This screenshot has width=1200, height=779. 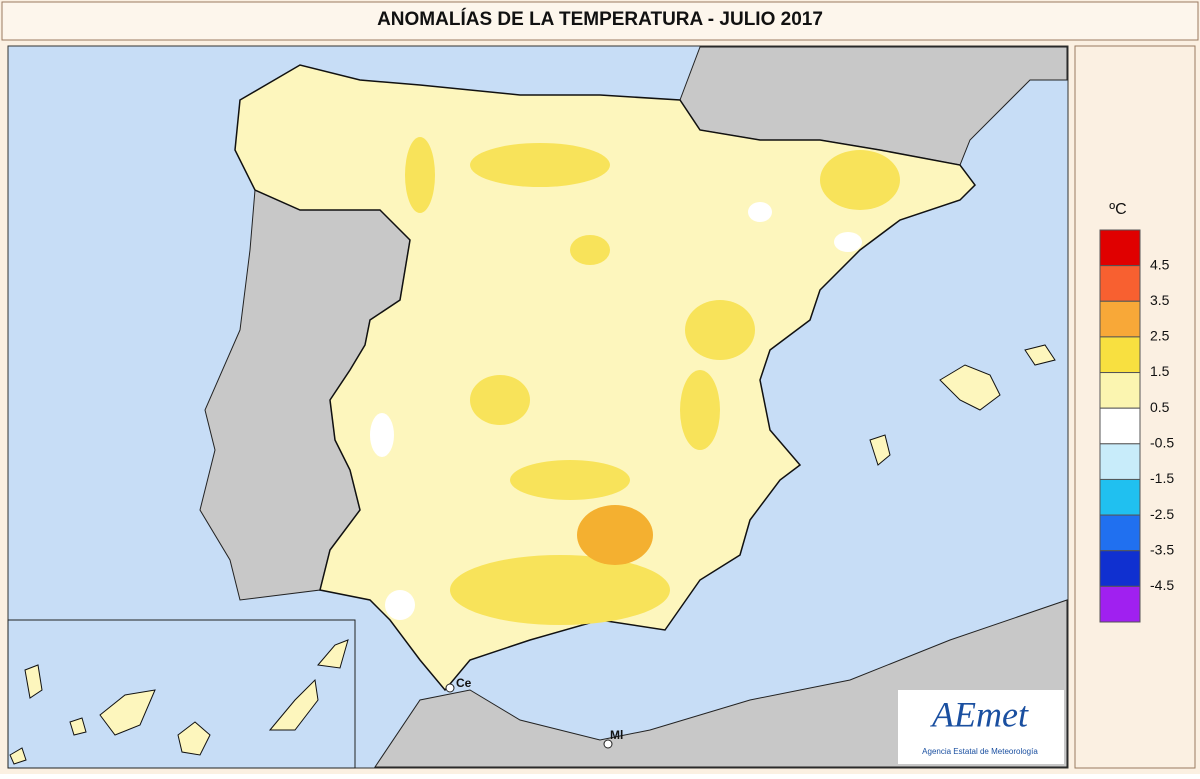 I want to click on legend-label: 3.5, so click(x=1160, y=300).